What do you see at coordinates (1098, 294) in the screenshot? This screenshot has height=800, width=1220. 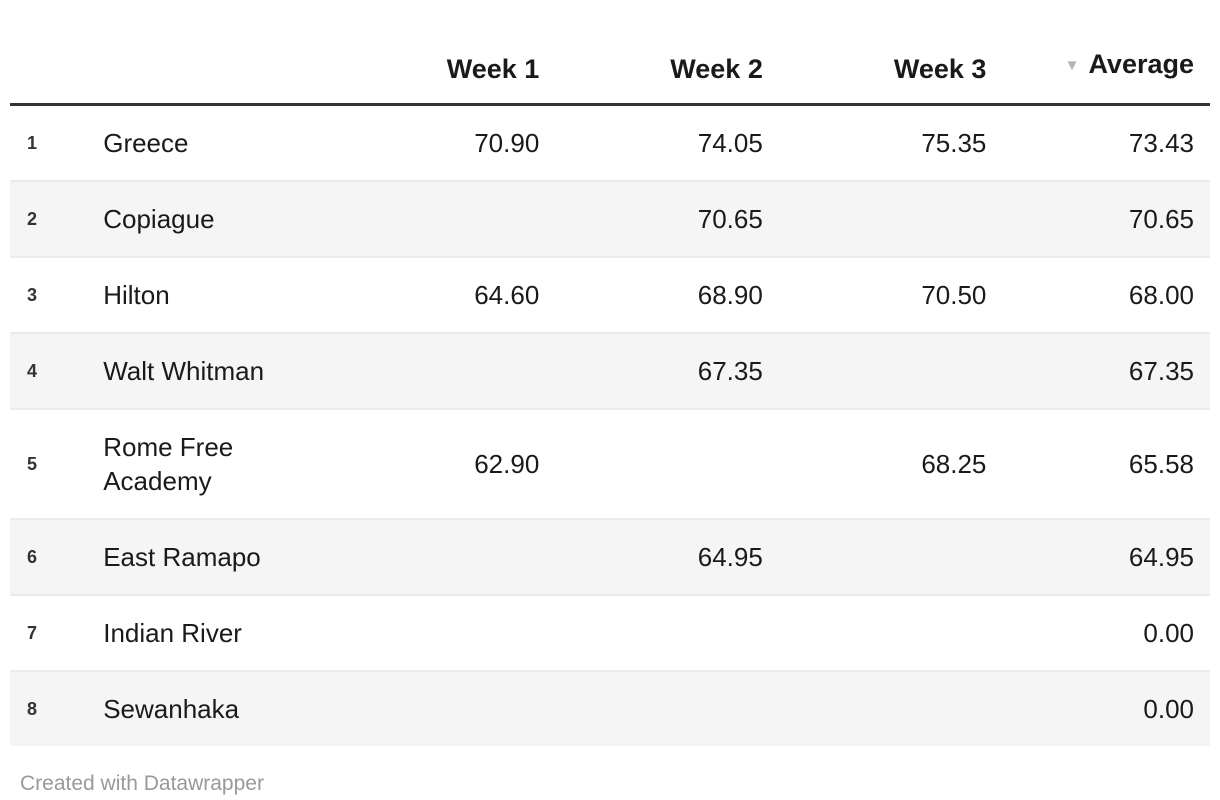 I see `average-value-cell: 68.00` at bounding box center [1098, 294].